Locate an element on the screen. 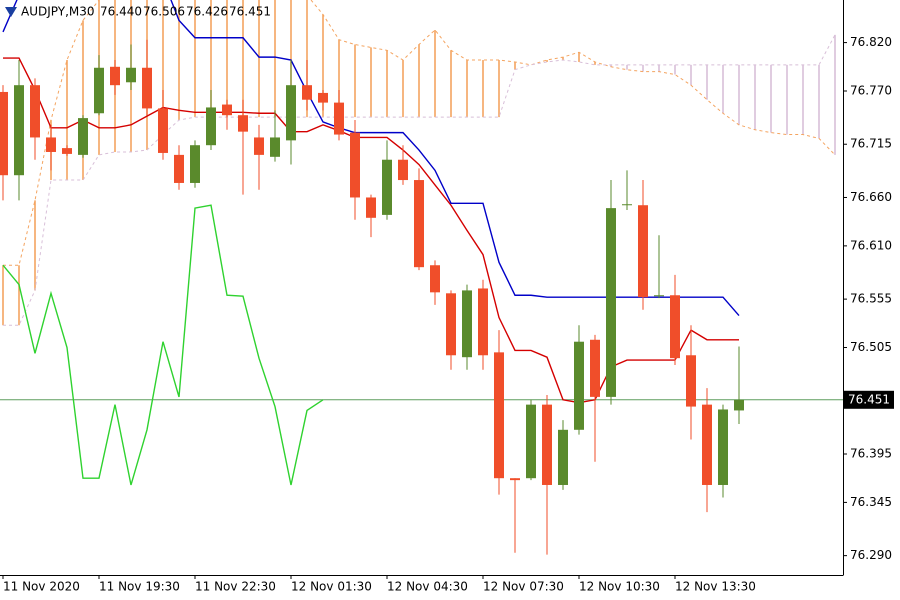 The height and width of the screenshot is (600, 900). y-tick-label: 76.290 is located at coordinates (871, 555).